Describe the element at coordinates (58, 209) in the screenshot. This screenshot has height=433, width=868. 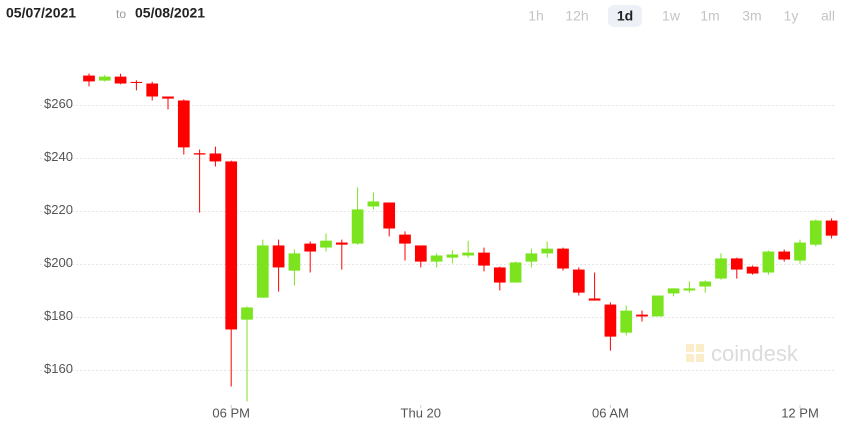
I see `y-tick-label: $220` at that location.